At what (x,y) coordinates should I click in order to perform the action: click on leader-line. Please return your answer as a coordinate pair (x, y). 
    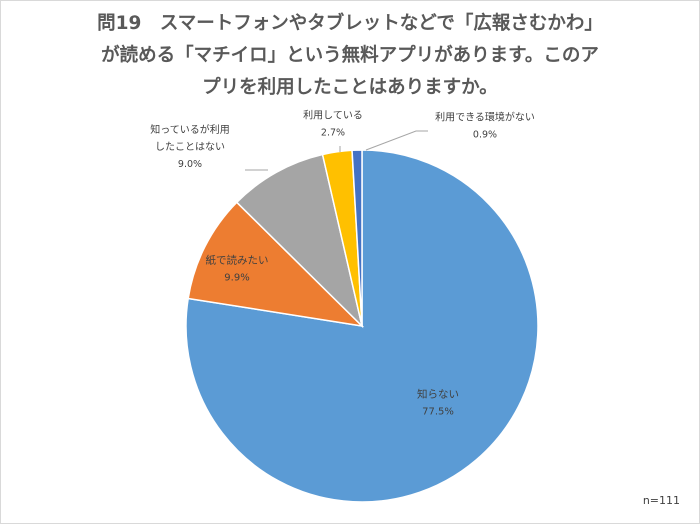
    Looking at the image, I should click on (396, 140).